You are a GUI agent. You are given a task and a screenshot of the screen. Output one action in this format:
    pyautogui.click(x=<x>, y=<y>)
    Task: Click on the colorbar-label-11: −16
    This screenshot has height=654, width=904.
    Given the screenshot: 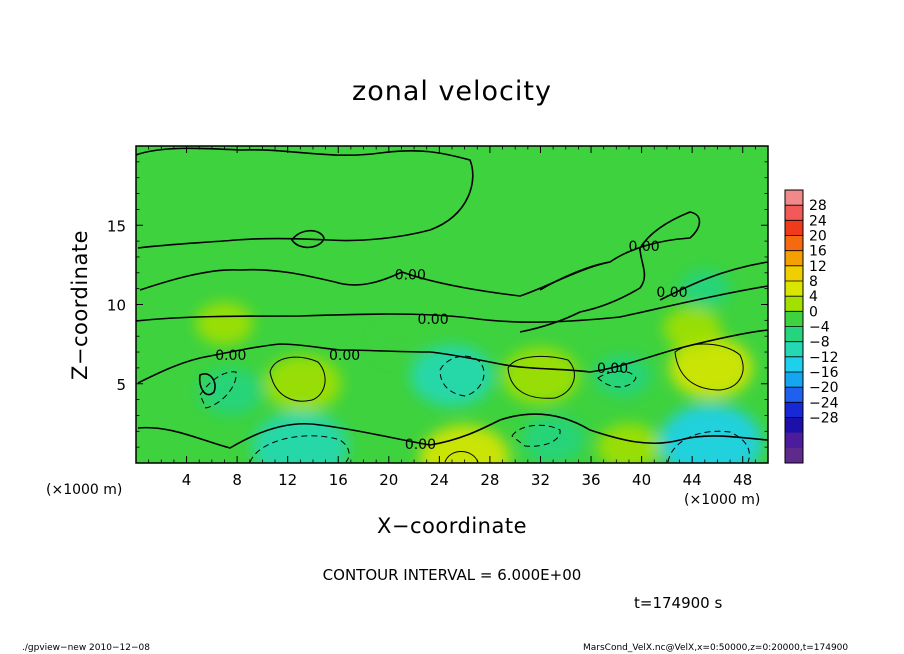 What is the action you would take?
    pyautogui.click(x=824, y=373)
    